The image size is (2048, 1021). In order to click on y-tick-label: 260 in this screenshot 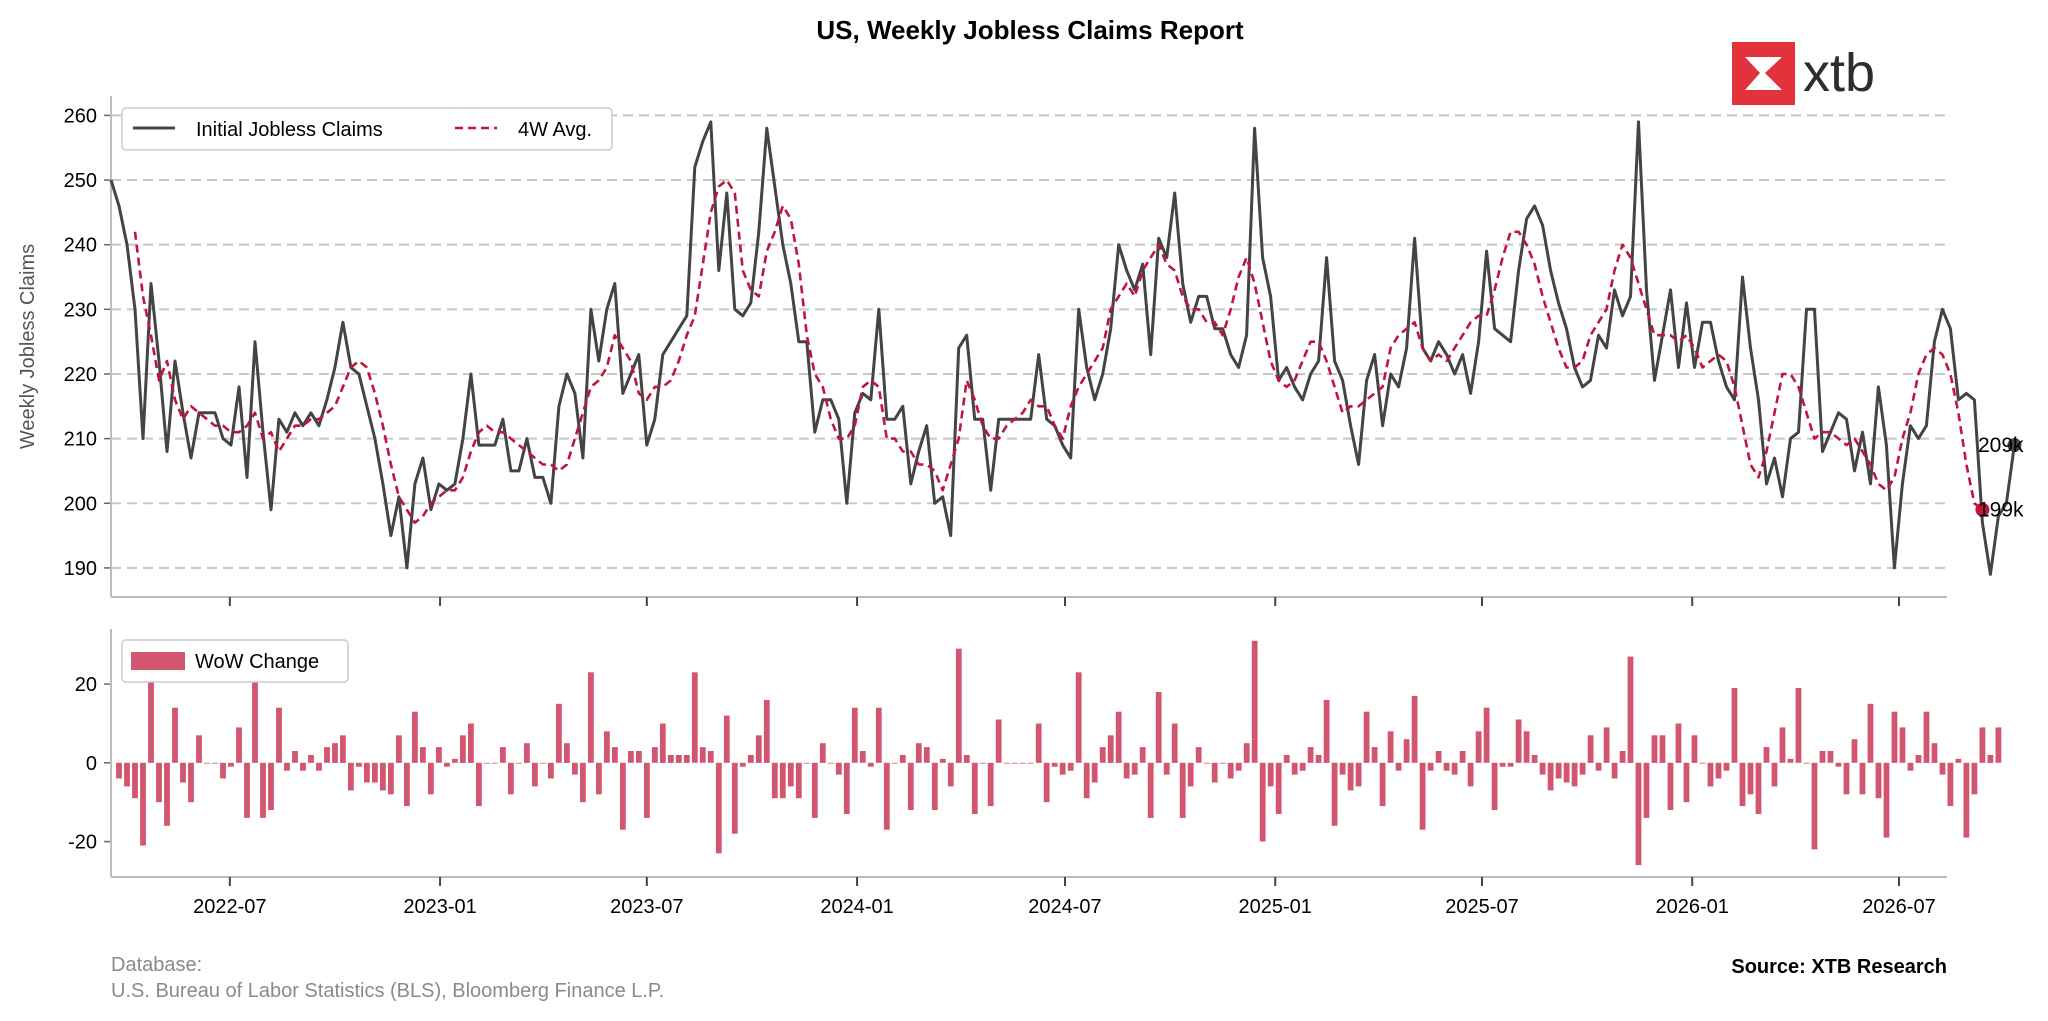, I will do `click(80, 116)`.